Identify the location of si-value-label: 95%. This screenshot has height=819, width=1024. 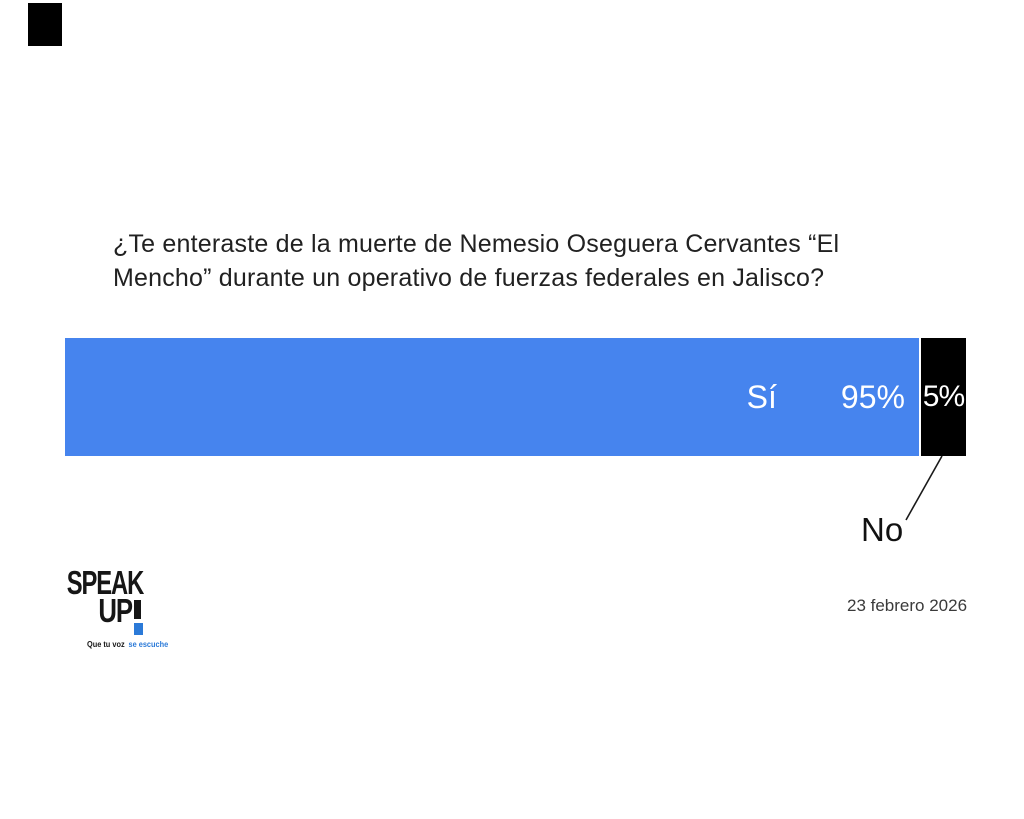
(872, 396).